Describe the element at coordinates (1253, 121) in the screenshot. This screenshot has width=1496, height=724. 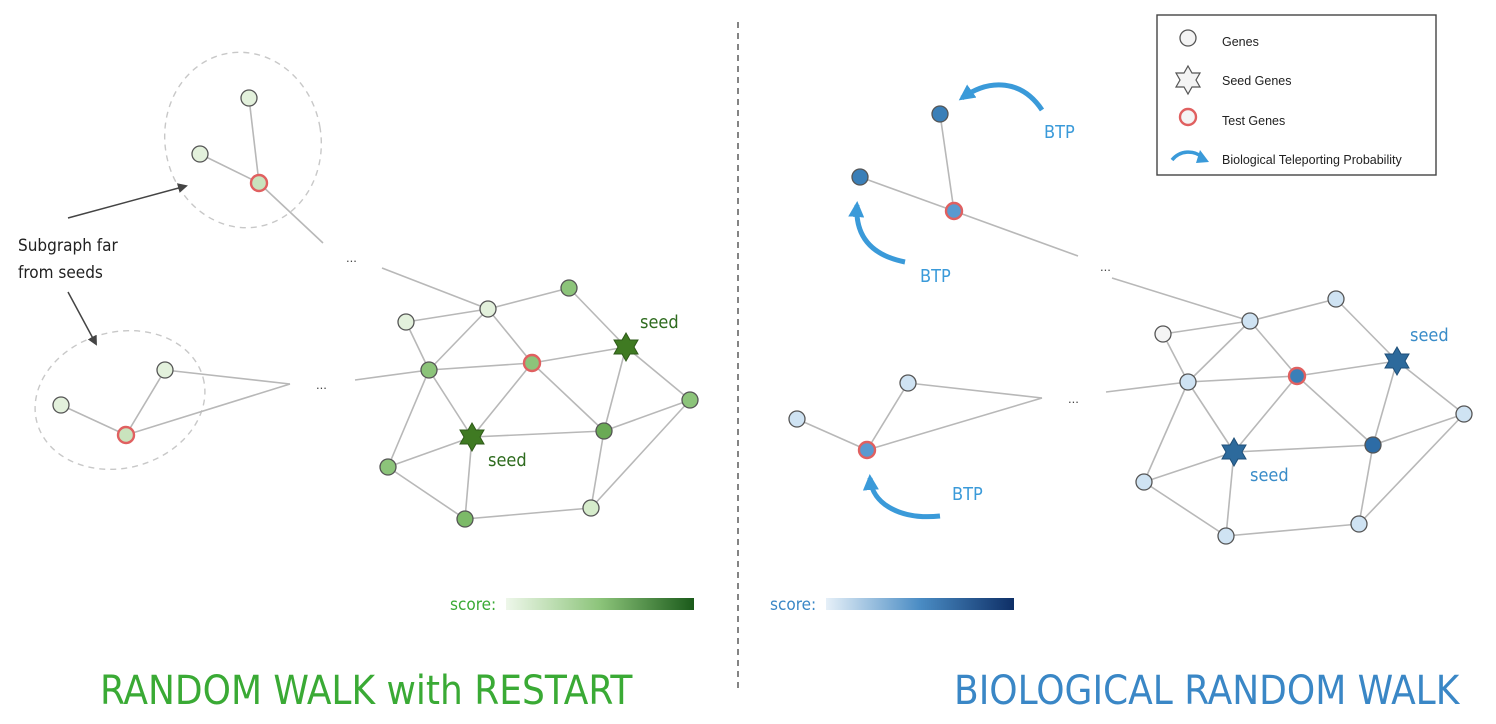
I see `legend-label-test-genes: Test Genes` at that location.